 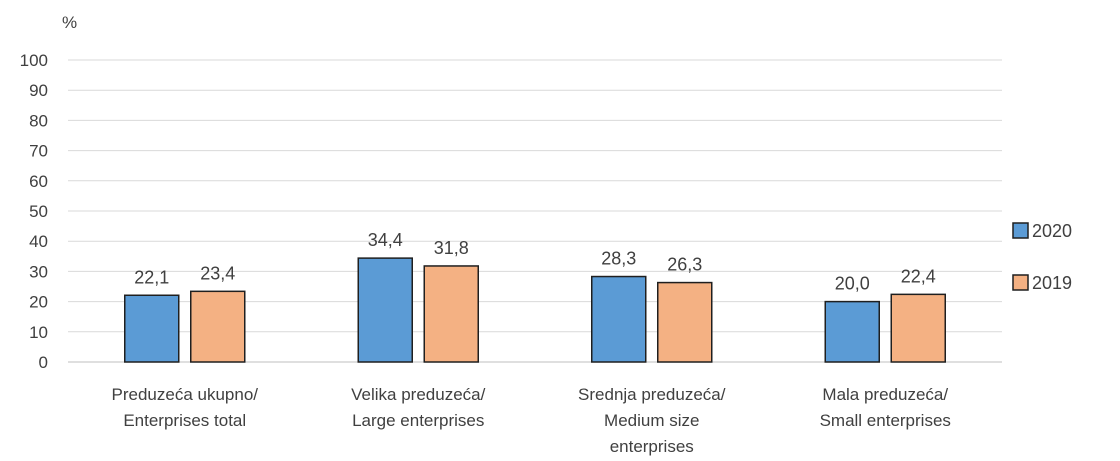 I want to click on legend-label: 2019, so click(x=1052, y=283).